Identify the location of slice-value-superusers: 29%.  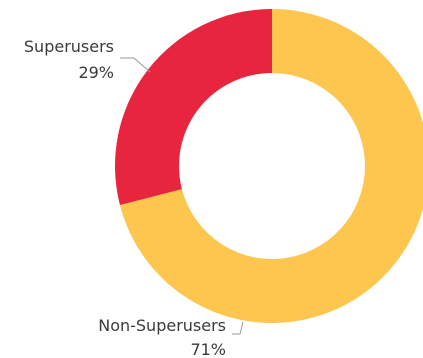
(96, 72).